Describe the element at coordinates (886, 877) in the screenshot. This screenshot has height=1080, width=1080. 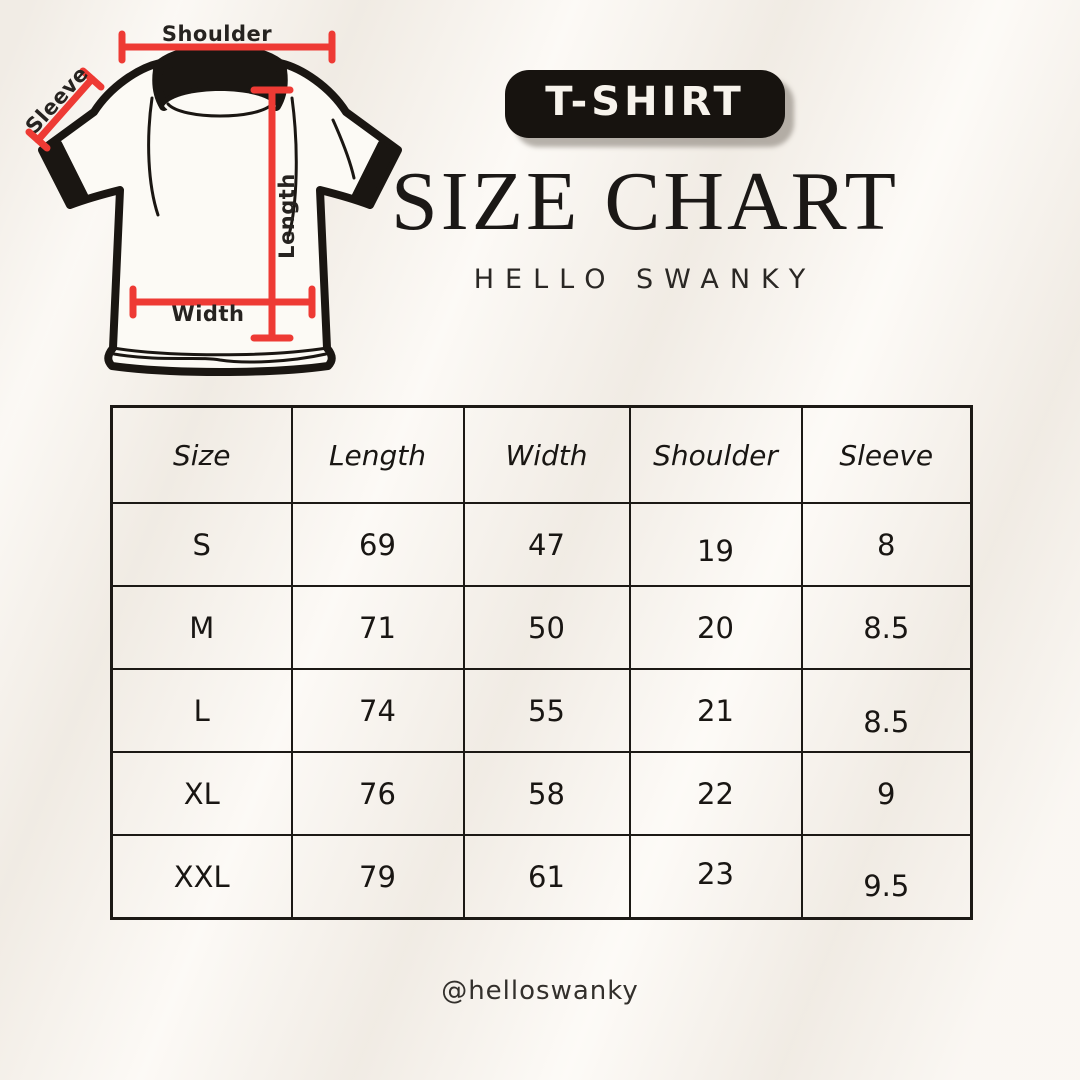
I see `cell-sleeve: 9.5` at that location.